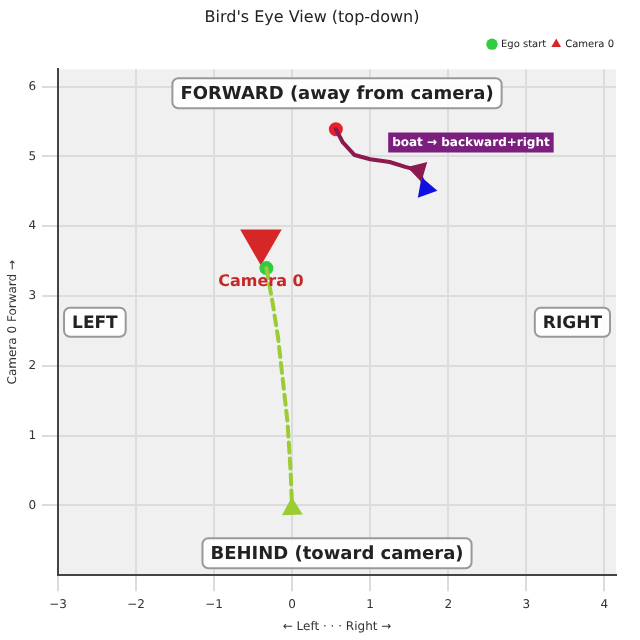 This screenshot has height=640, width=640. Describe the element at coordinates (312, 16) in the screenshot. I see `chart-title: Bird's Eye View (top-down)` at that location.